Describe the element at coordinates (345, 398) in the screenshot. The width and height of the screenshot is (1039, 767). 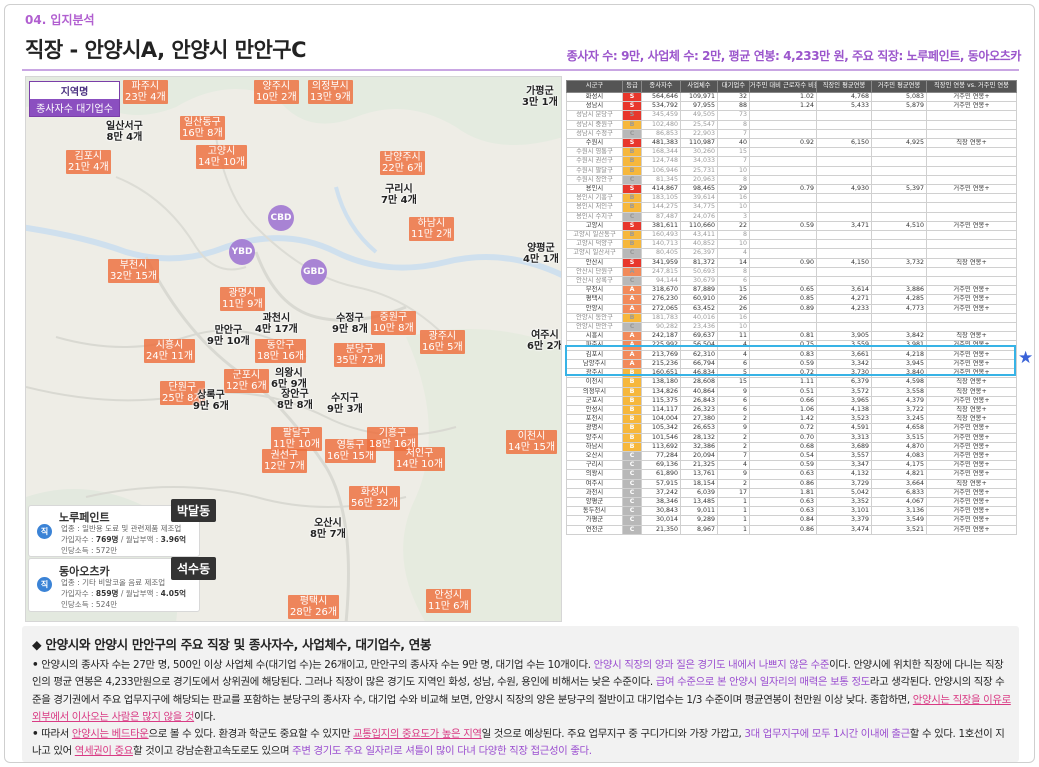
I see `region-name: 수지구` at that location.